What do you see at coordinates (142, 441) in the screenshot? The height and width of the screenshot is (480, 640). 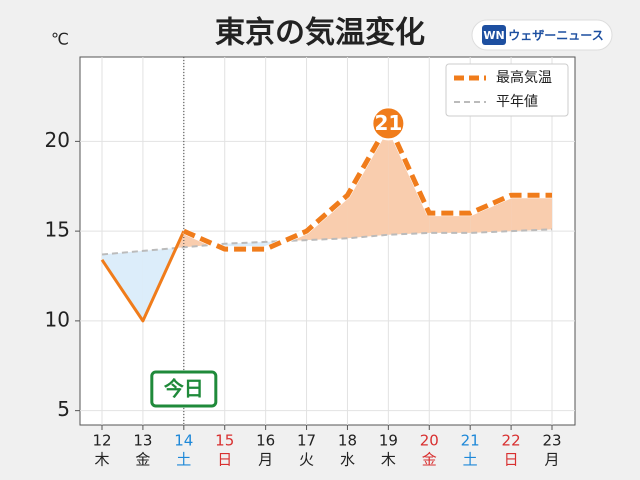 I see `x-tick-label: 13` at bounding box center [142, 441].